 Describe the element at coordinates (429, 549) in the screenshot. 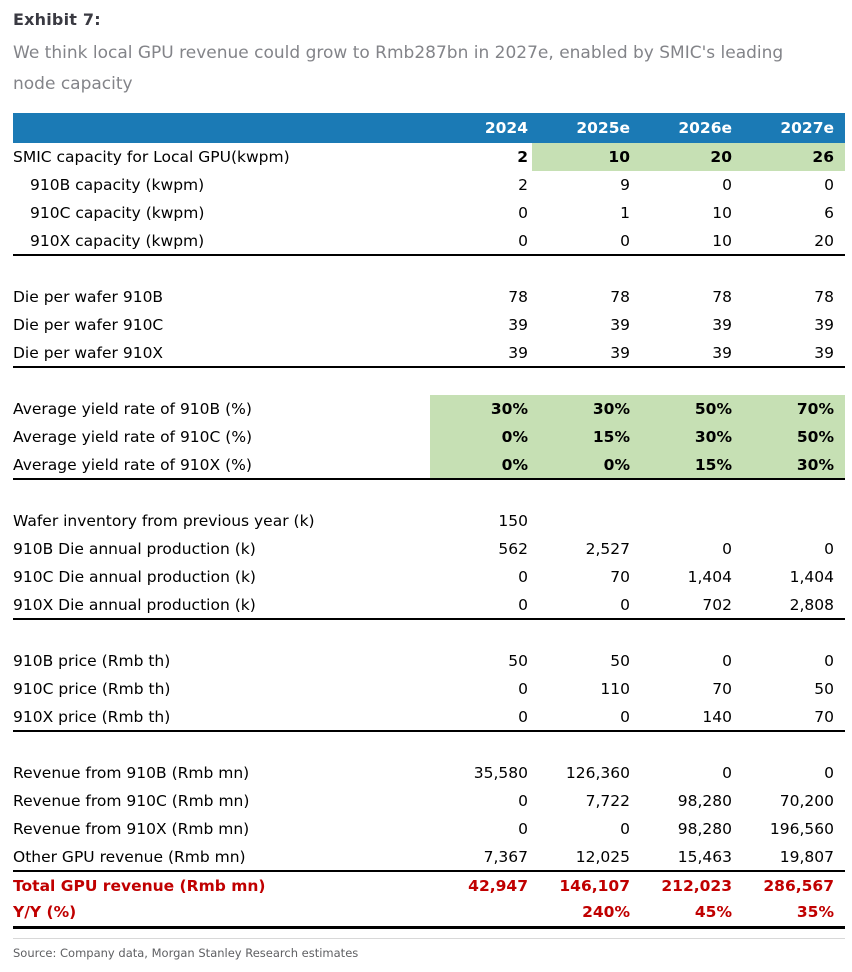

I see `table-row: 910B Die annual production (k) 562 2,527 0 0` at that location.